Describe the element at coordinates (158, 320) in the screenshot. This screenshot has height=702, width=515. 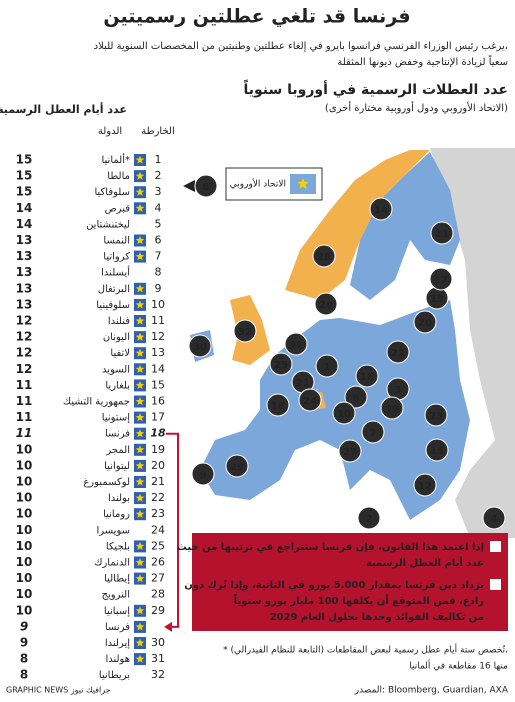
I see `map-number: 11` at that location.